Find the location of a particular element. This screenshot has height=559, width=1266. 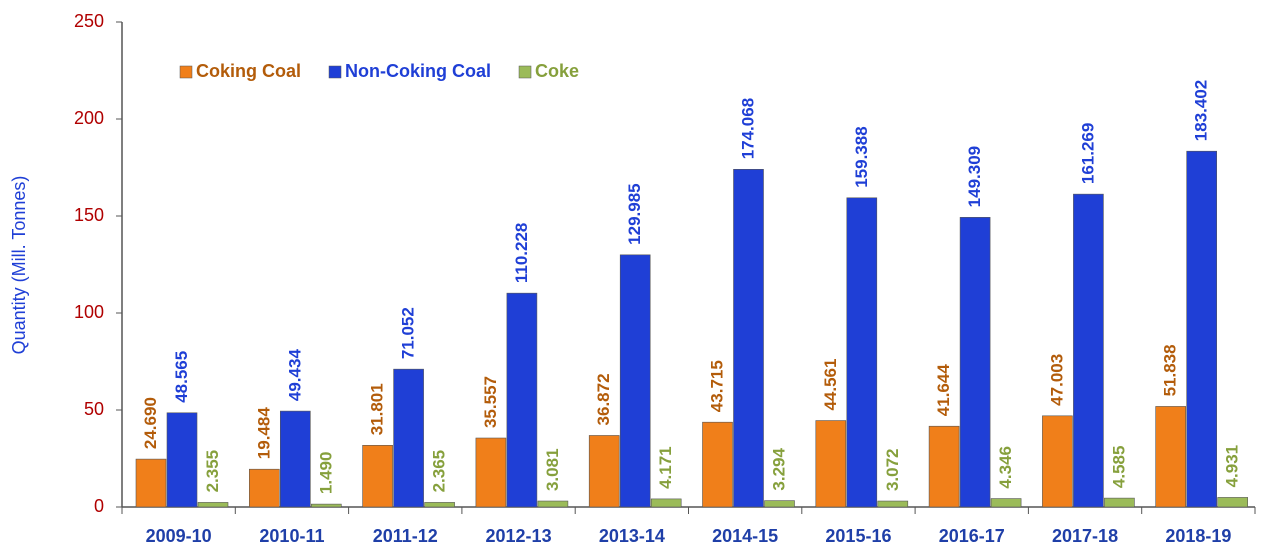

value-label: 2.365 is located at coordinates (439, 471).